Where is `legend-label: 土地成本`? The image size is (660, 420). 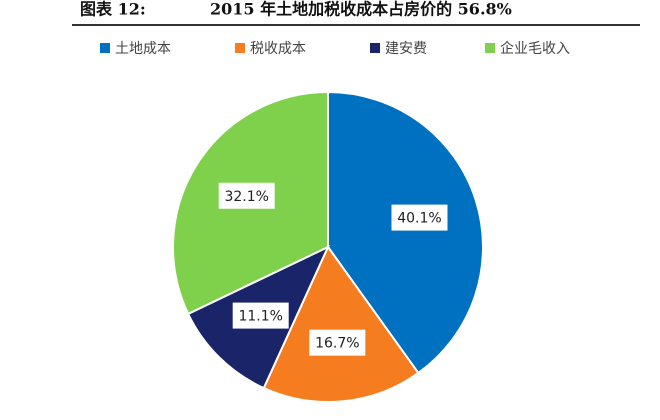 legend-label: 土地成本 is located at coordinates (143, 49).